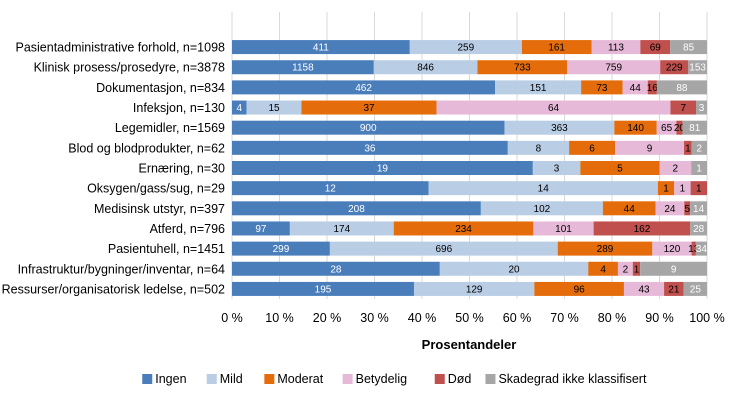 The image size is (730, 405). Describe the element at coordinates (425, 68) in the screenshot. I see `data-label: 846` at that location.